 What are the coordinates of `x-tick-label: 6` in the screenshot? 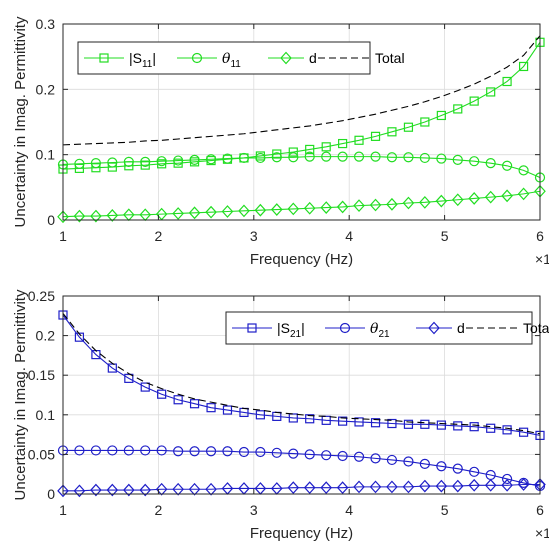 It's located at (540, 236).